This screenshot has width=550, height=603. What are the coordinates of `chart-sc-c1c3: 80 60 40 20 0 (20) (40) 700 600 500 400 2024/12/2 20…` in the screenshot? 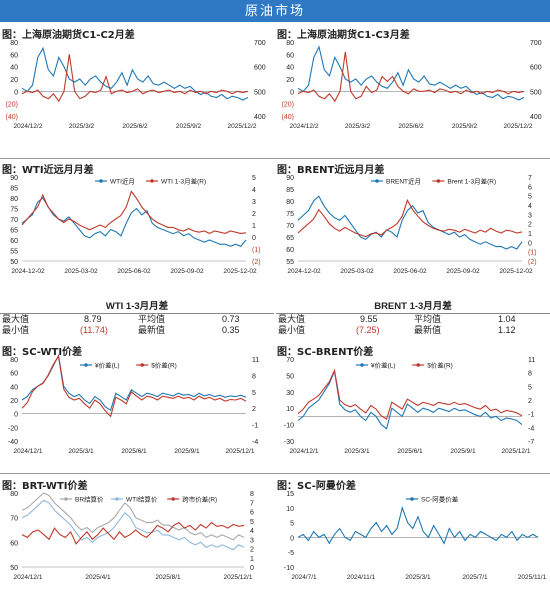 It's located at (412, 85).